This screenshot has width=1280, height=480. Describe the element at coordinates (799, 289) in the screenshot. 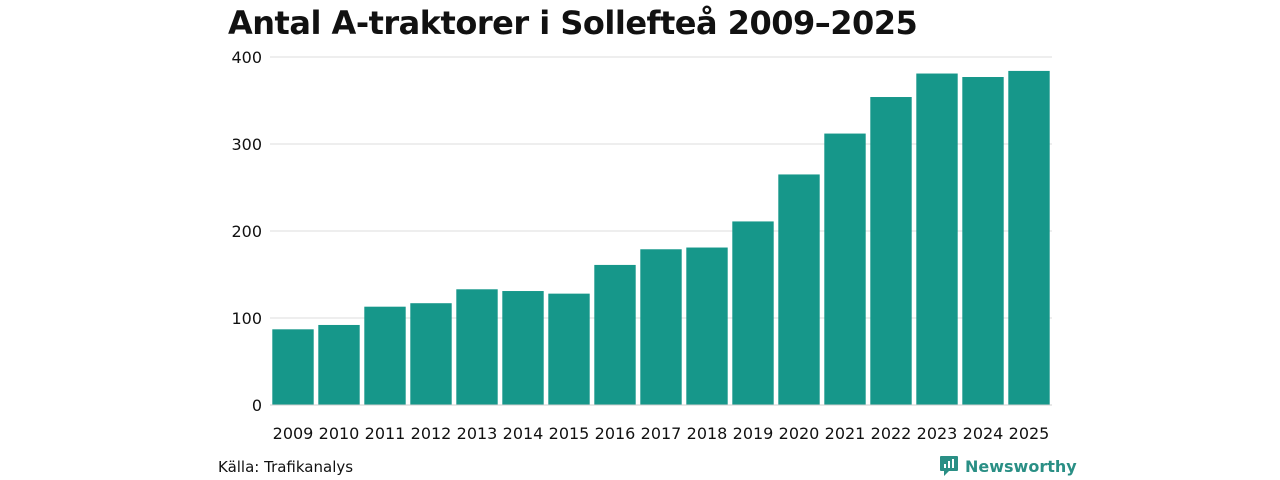

I see `bar-2020` at that location.